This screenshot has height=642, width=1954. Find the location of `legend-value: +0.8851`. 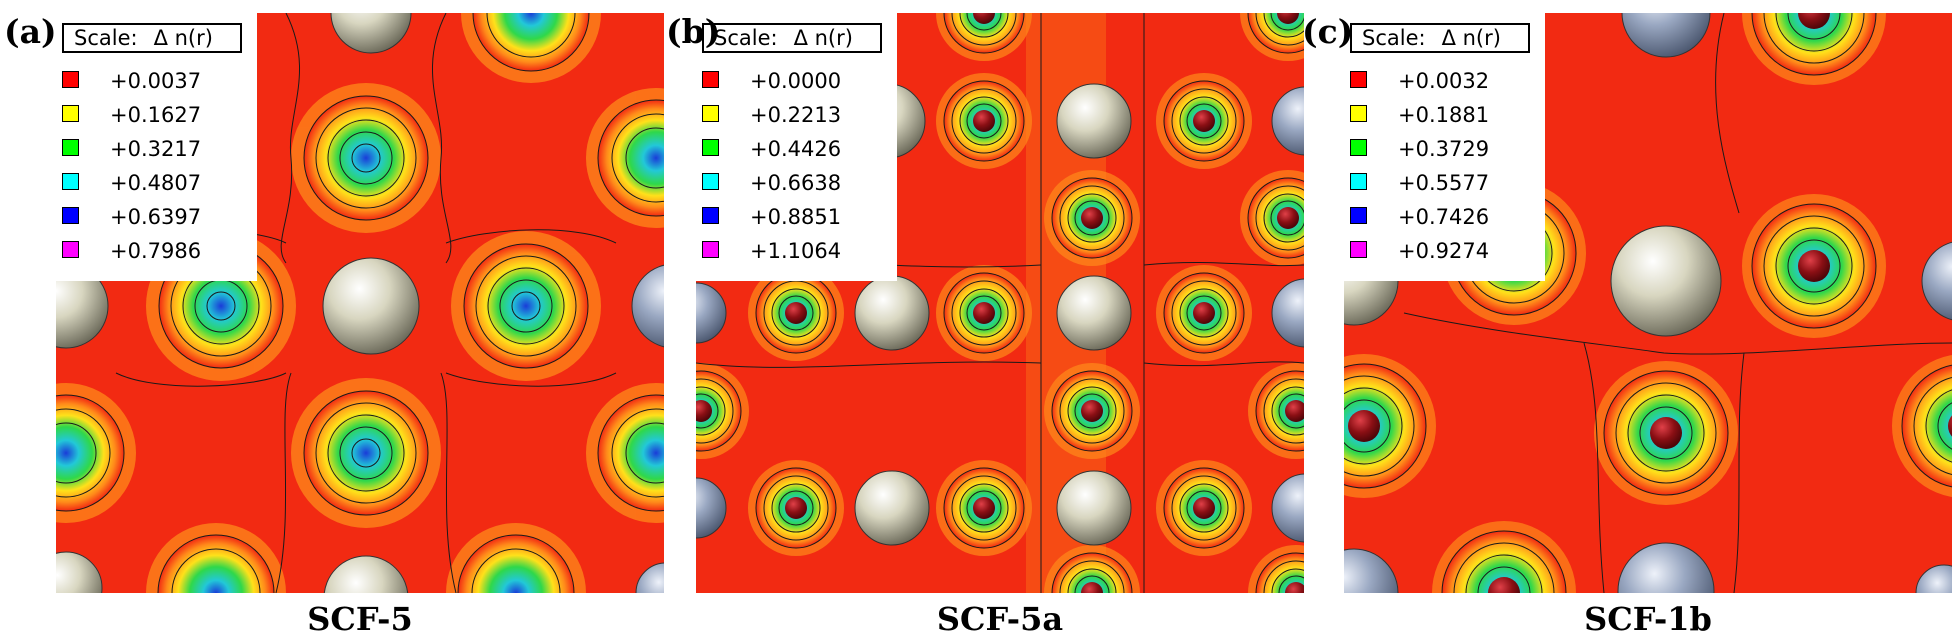

legend-value: +0.8851 is located at coordinates (796, 217).